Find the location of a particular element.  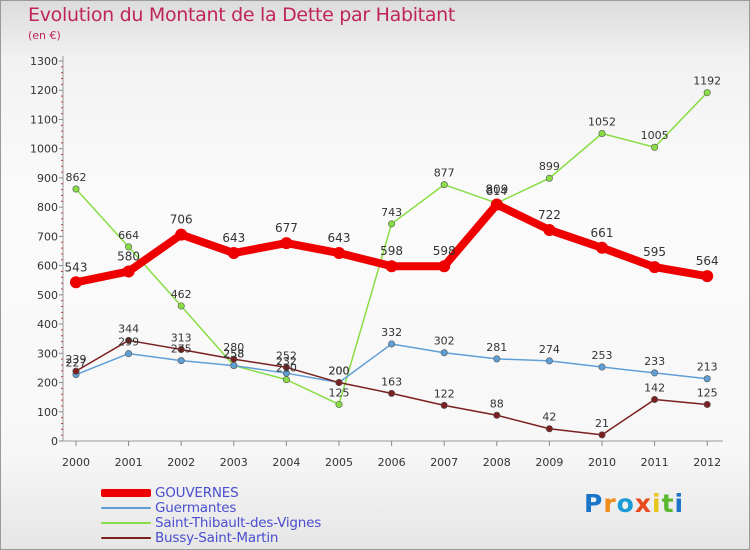

y-tick-label: 0 is located at coordinates (54, 441).